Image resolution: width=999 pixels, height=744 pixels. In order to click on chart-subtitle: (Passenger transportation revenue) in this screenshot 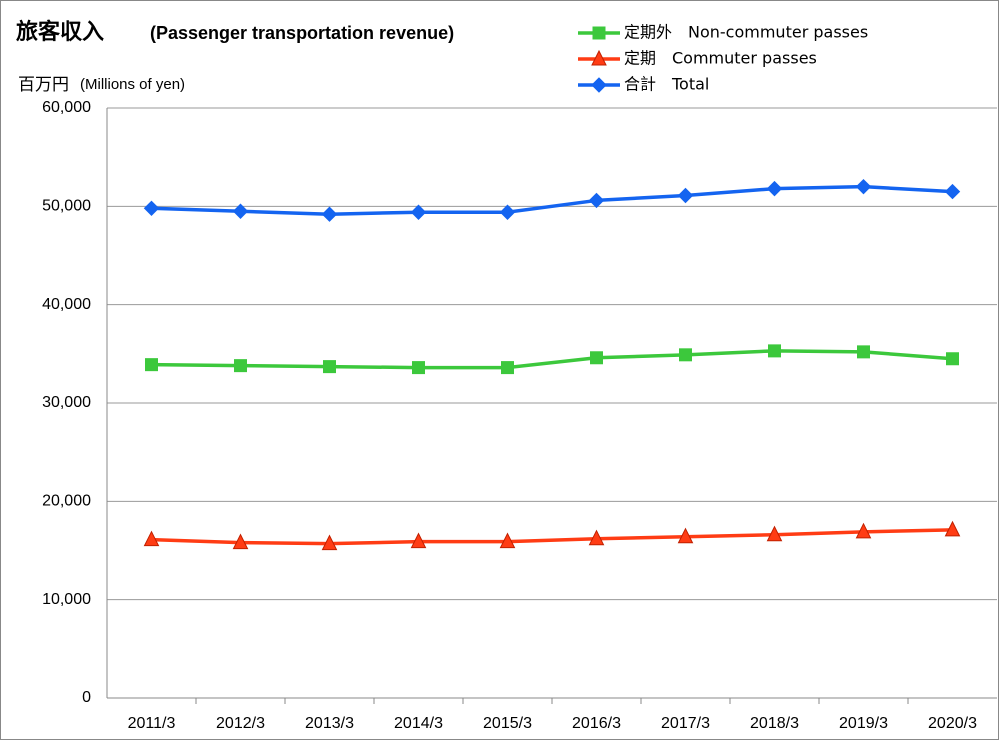, I will do `click(302, 33)`.